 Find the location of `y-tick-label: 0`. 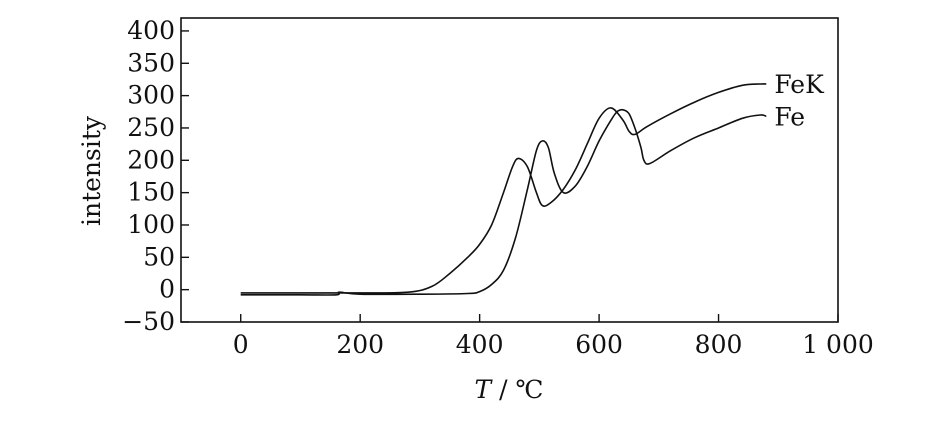

y-tick-label: 0 is located at coordinates (167, 289).